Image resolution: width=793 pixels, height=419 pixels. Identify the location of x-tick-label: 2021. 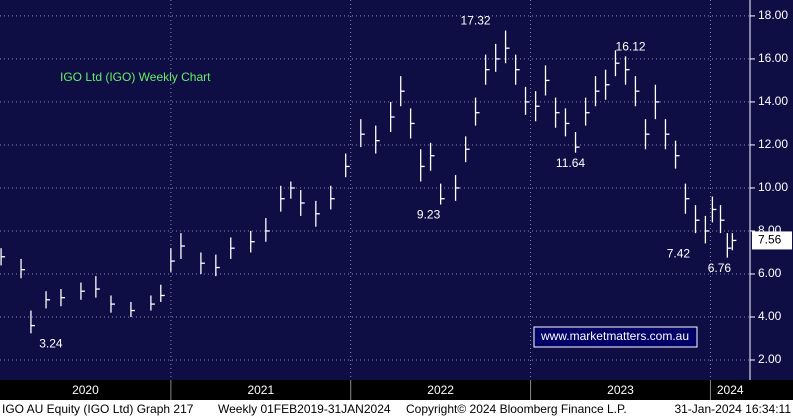
(260, 390).